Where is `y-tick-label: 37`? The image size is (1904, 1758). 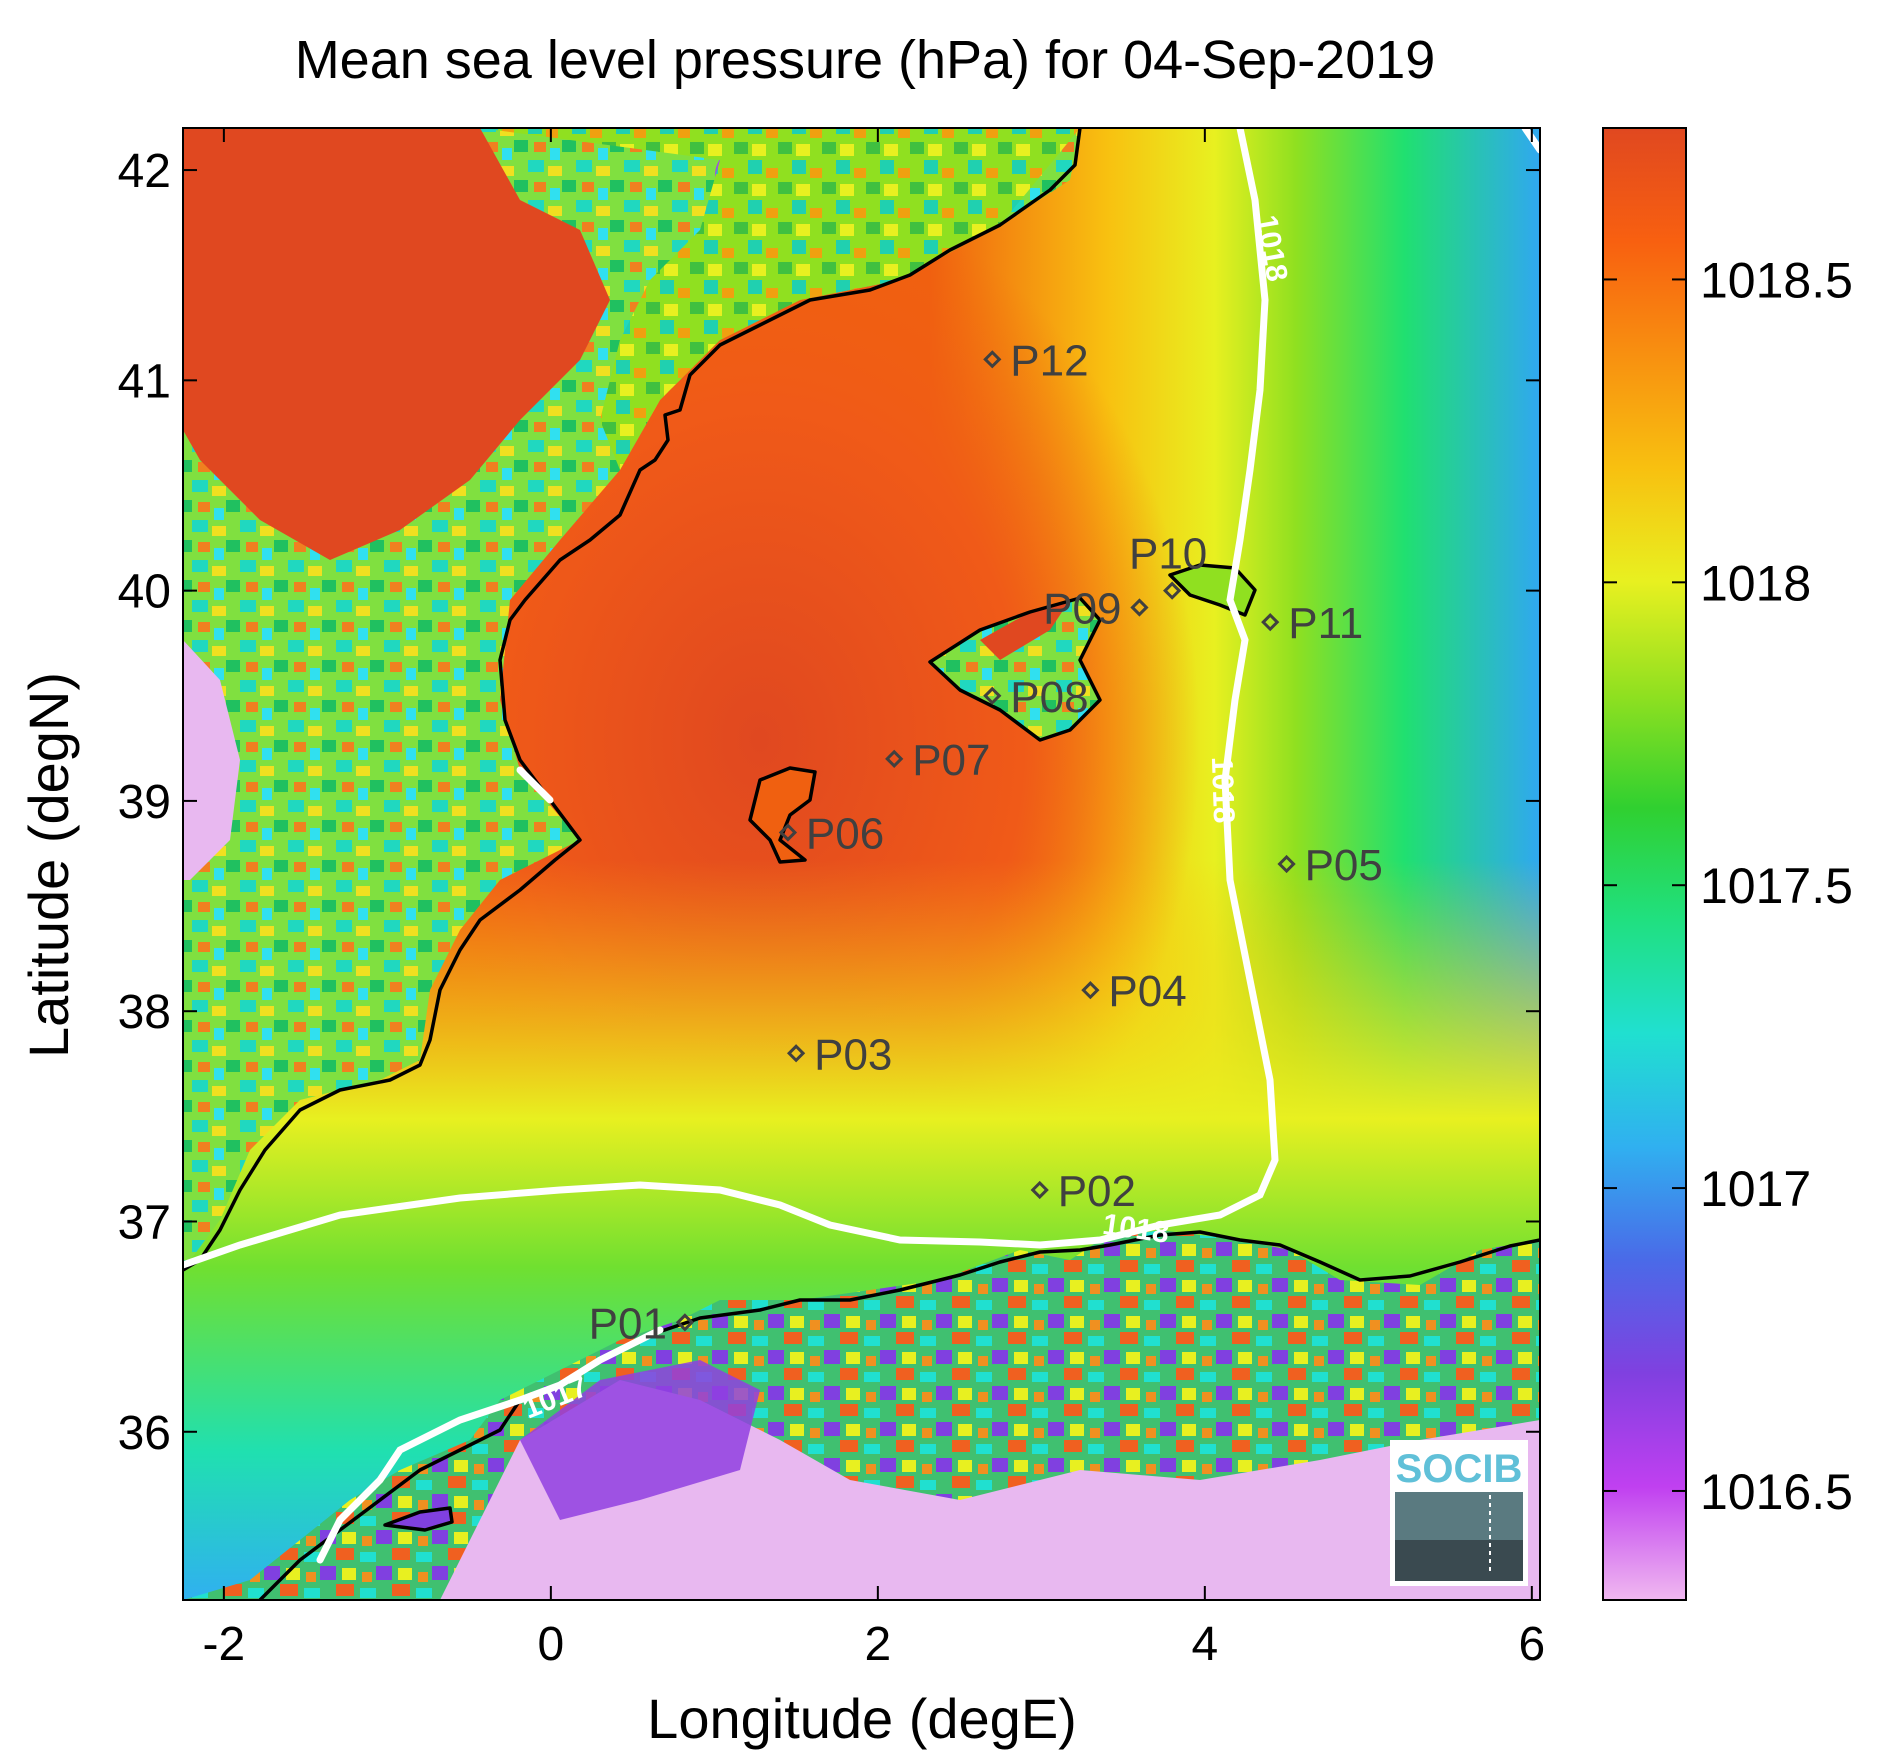 y-tick-label: 37 is located at coordinates (144, 1222).